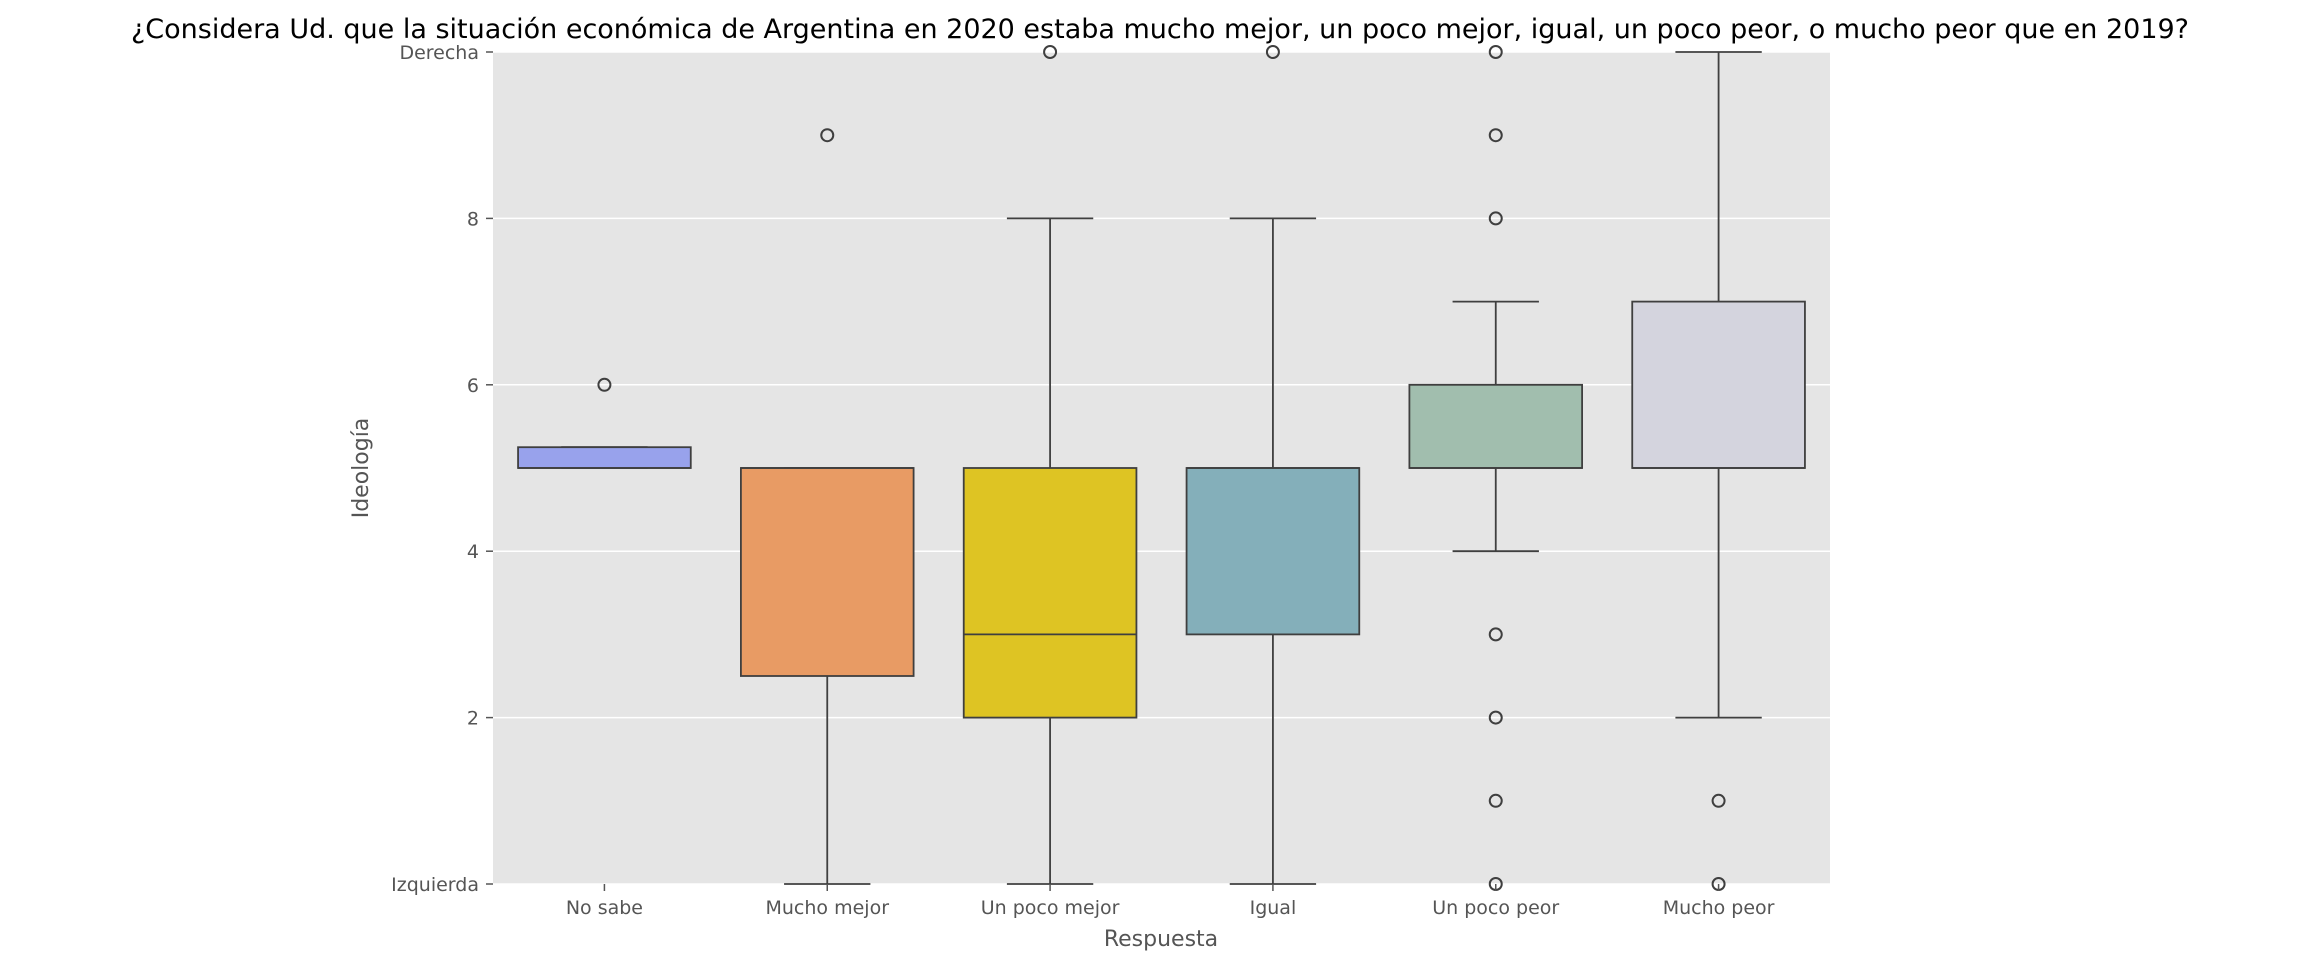 The image size is (2320, 969). What do you see at coordinates (473, 386) in the screenshot?
I see `y-tick-label: 6` at bounding box center [473, 386].